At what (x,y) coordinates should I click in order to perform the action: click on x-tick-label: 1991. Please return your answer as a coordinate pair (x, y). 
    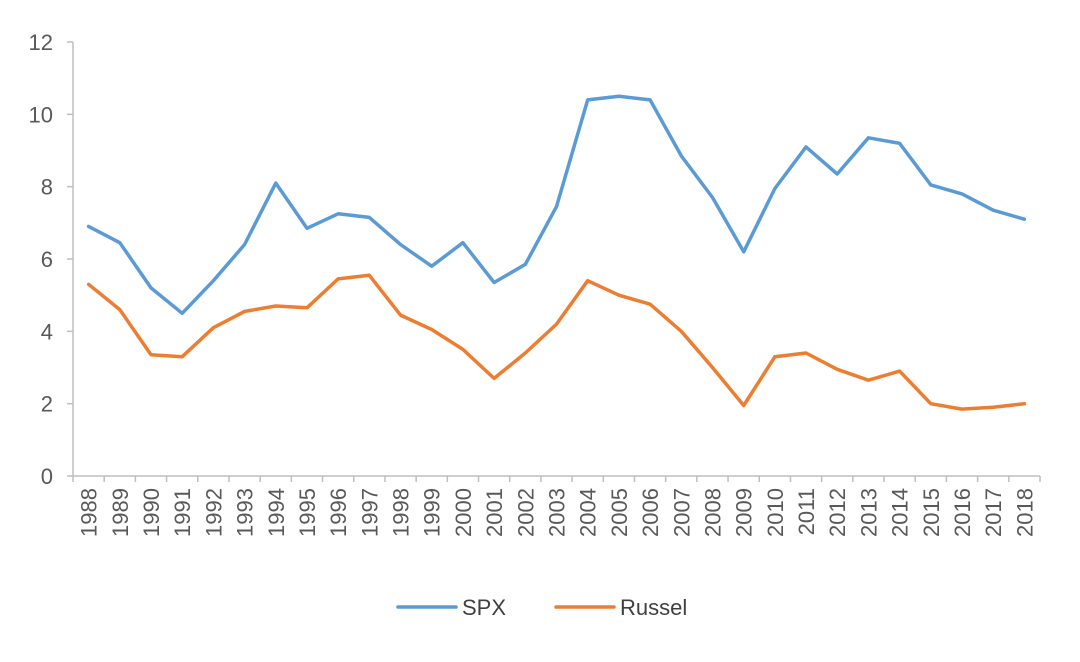
    Looking at the image, I should click on (182, 512).